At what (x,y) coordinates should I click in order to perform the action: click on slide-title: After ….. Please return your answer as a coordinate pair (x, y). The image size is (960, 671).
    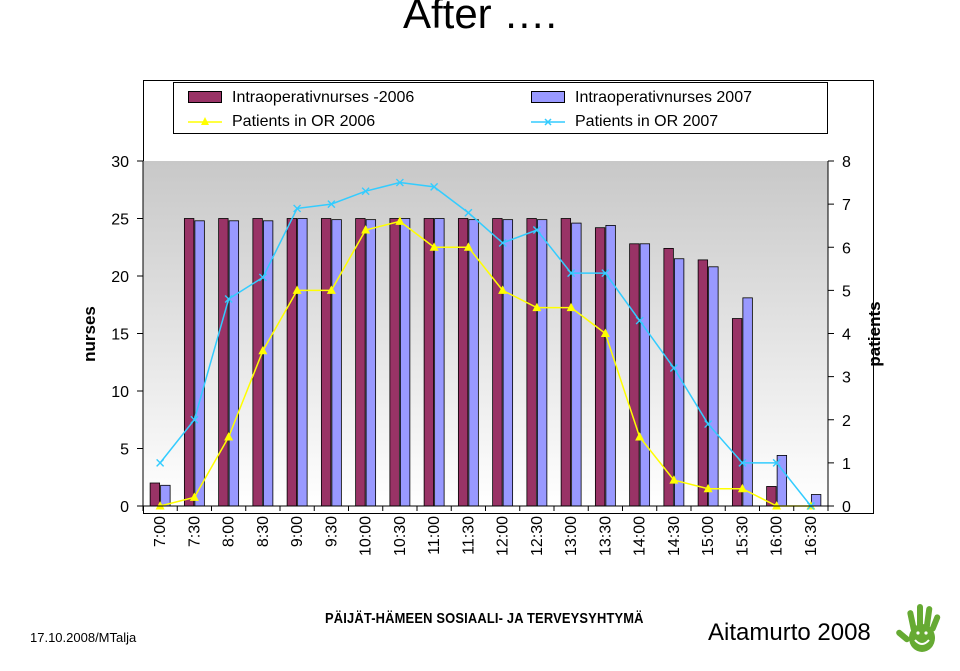
    Looking at the image, I should click on (480, 18).